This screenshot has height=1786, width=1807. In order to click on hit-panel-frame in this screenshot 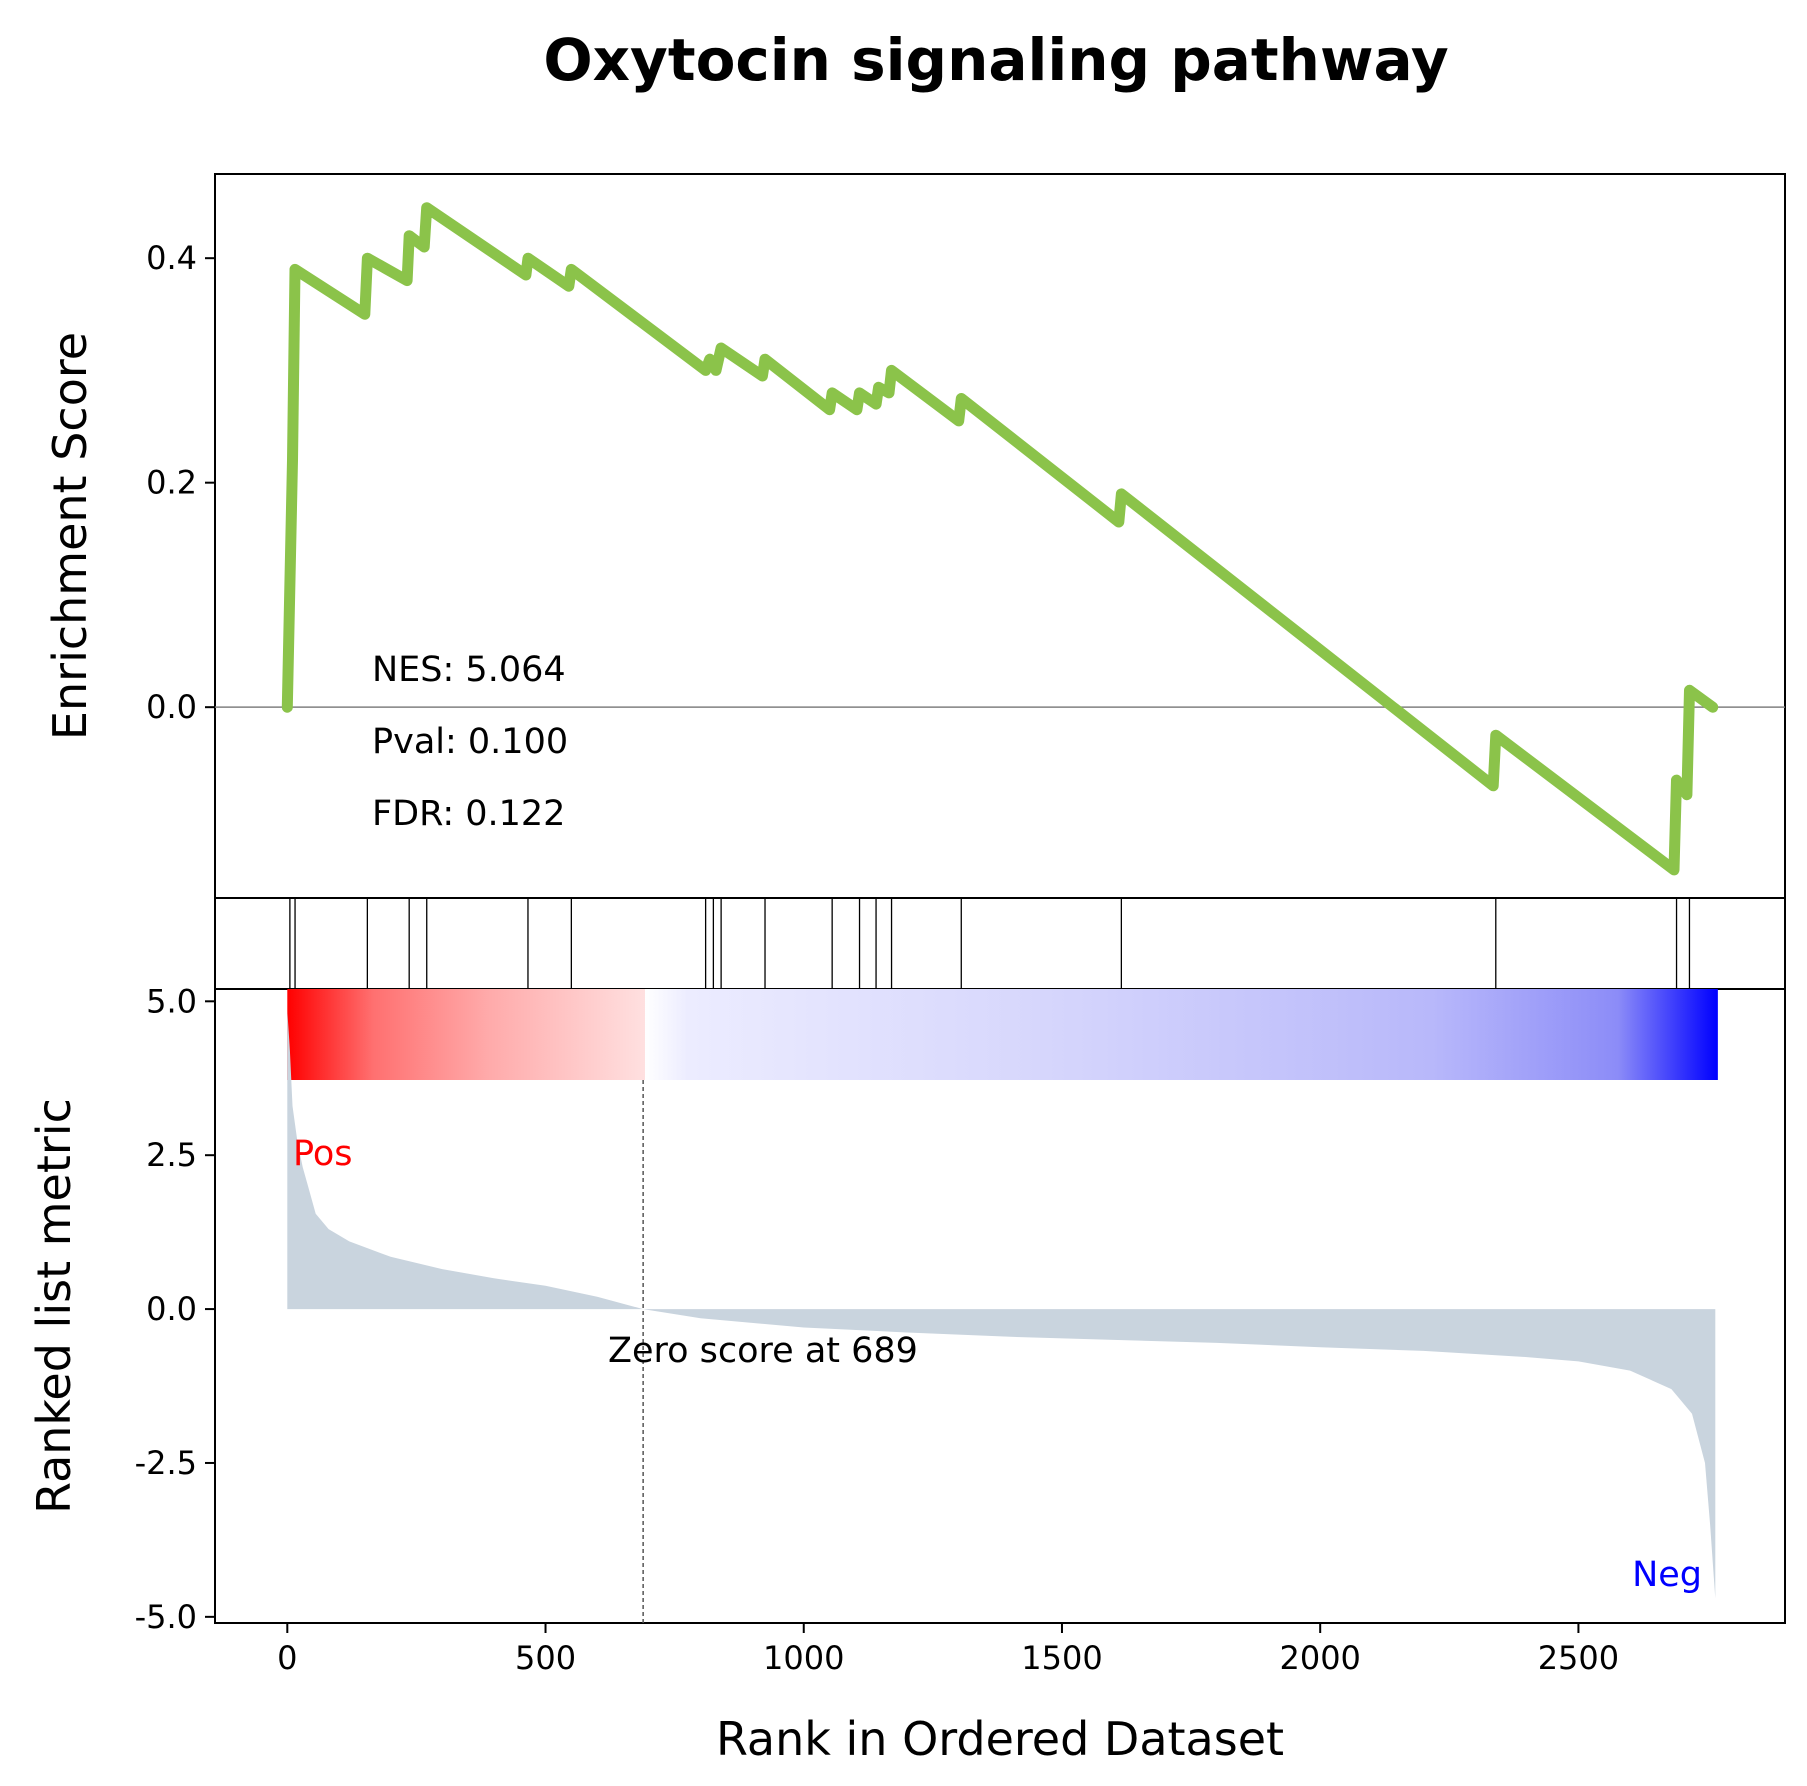, I will do `click(1000, 943)`.